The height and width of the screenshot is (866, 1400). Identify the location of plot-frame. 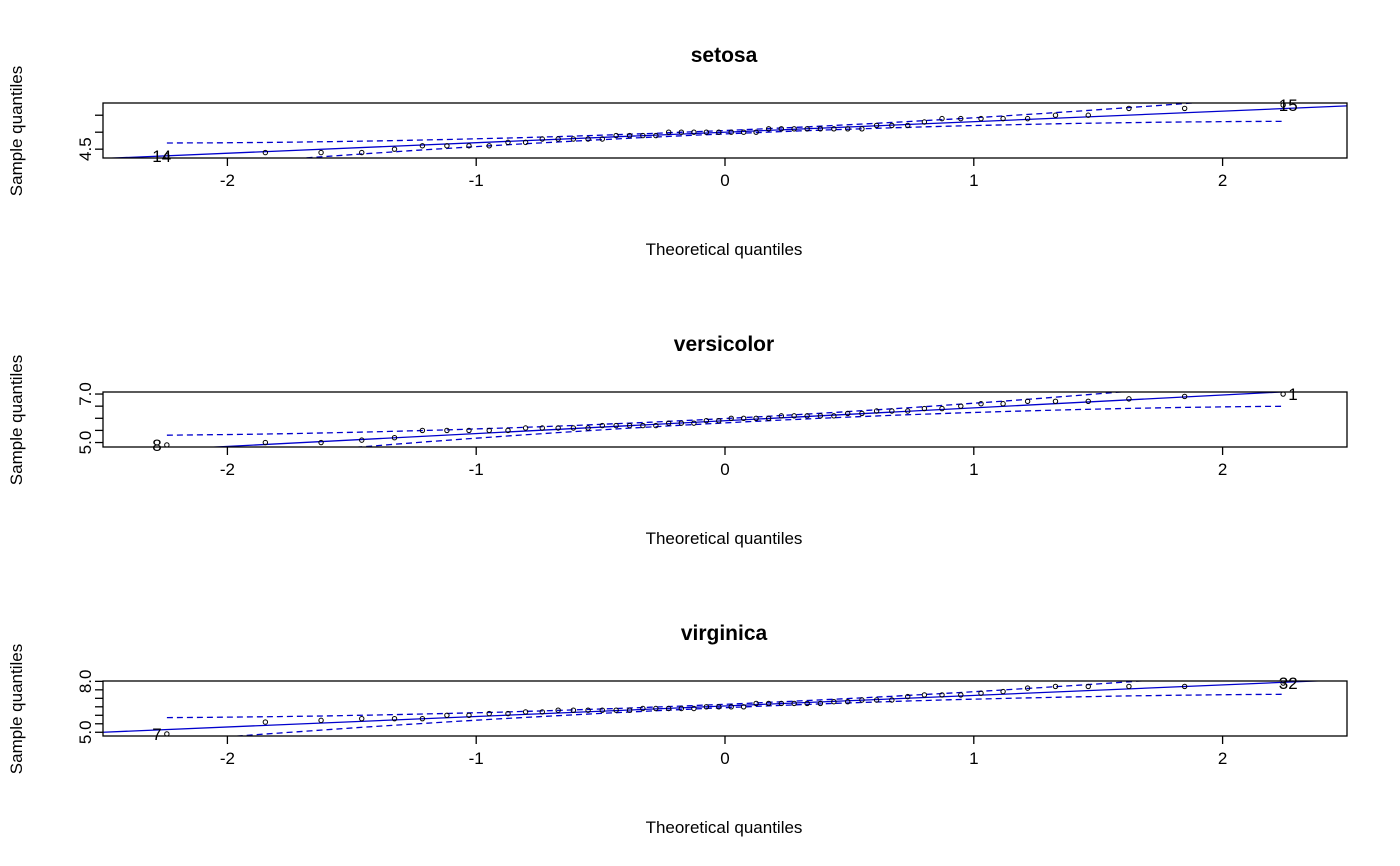
(725, 708).